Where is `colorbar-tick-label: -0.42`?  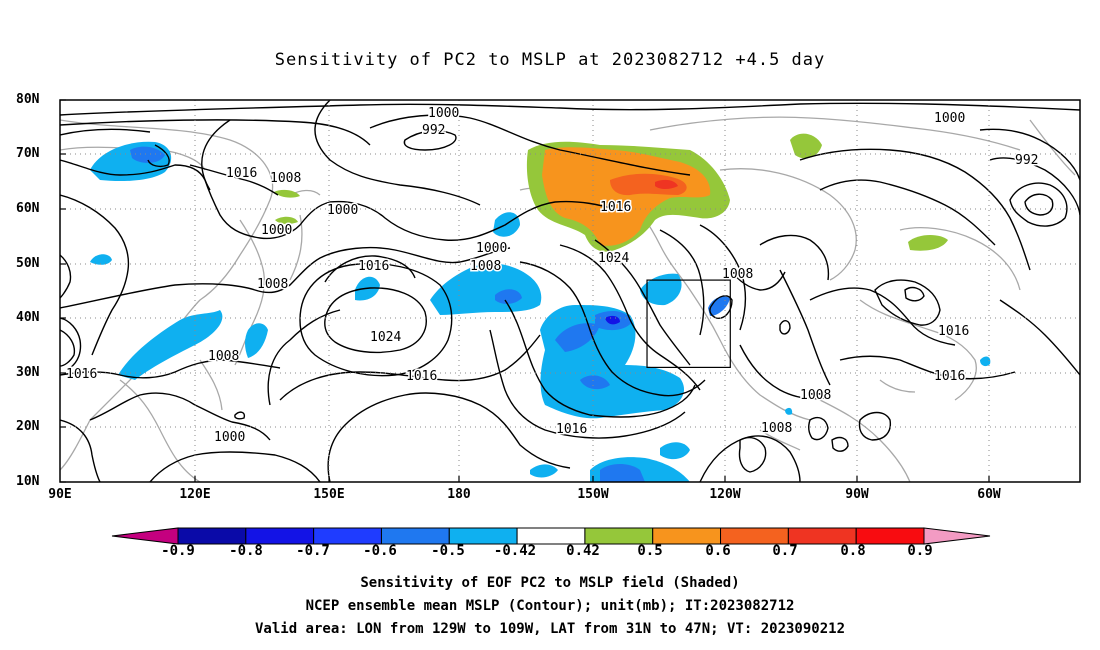
colorbar-tick-label: -0.42 is located at coordinates (515, 551).